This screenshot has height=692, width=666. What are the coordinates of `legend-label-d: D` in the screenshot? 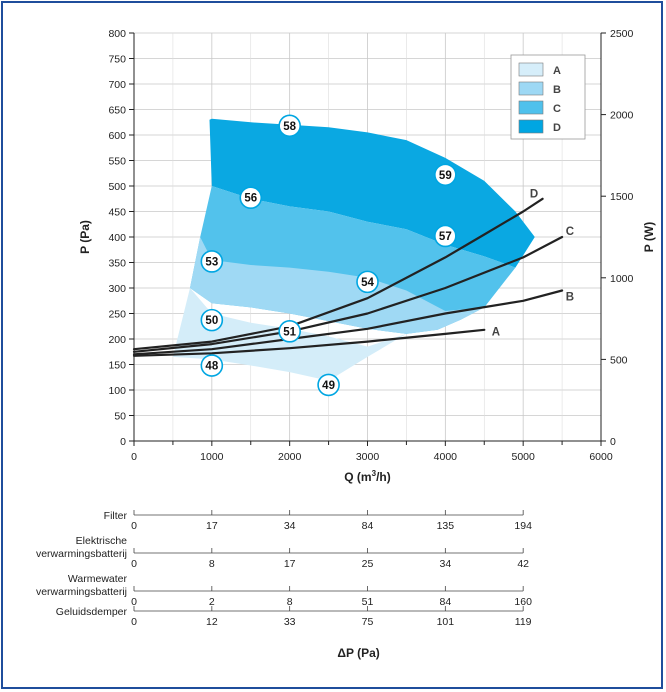 It's located at (557, 128).